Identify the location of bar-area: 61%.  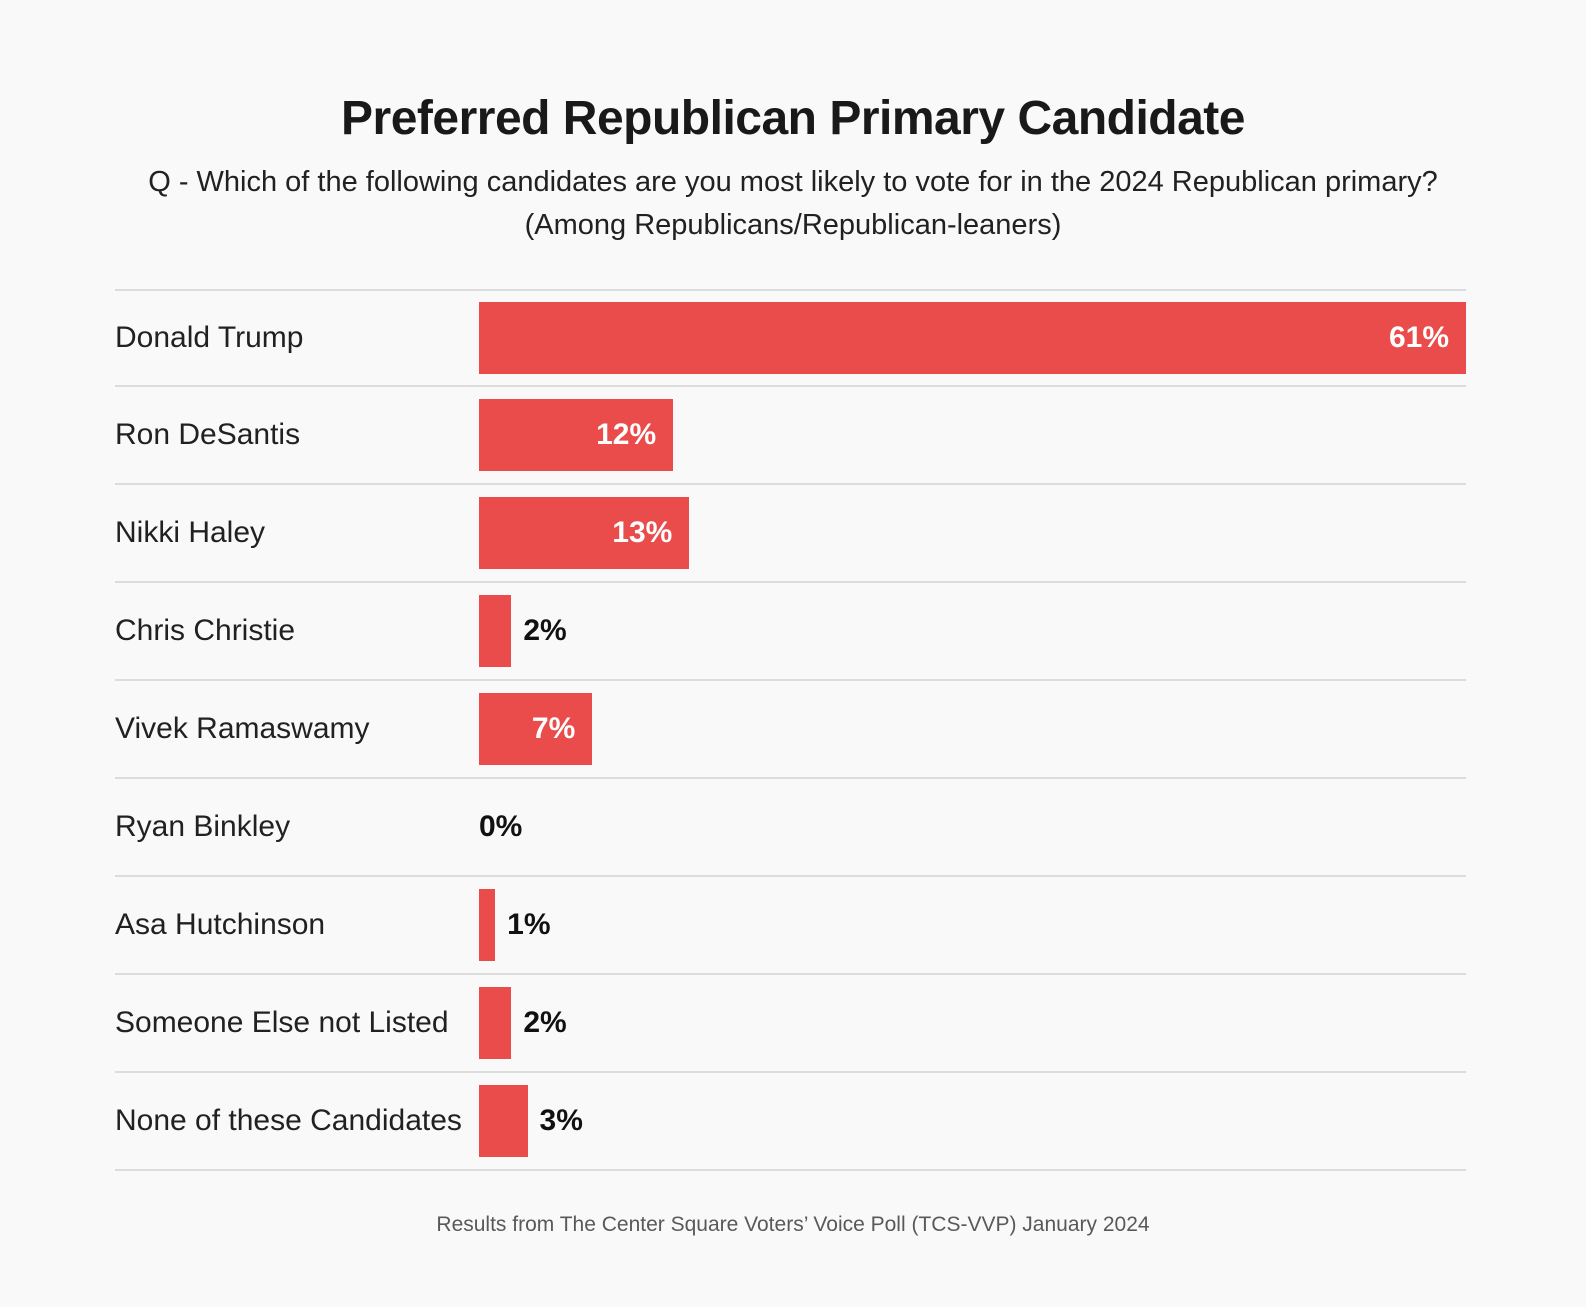
(972, 338).